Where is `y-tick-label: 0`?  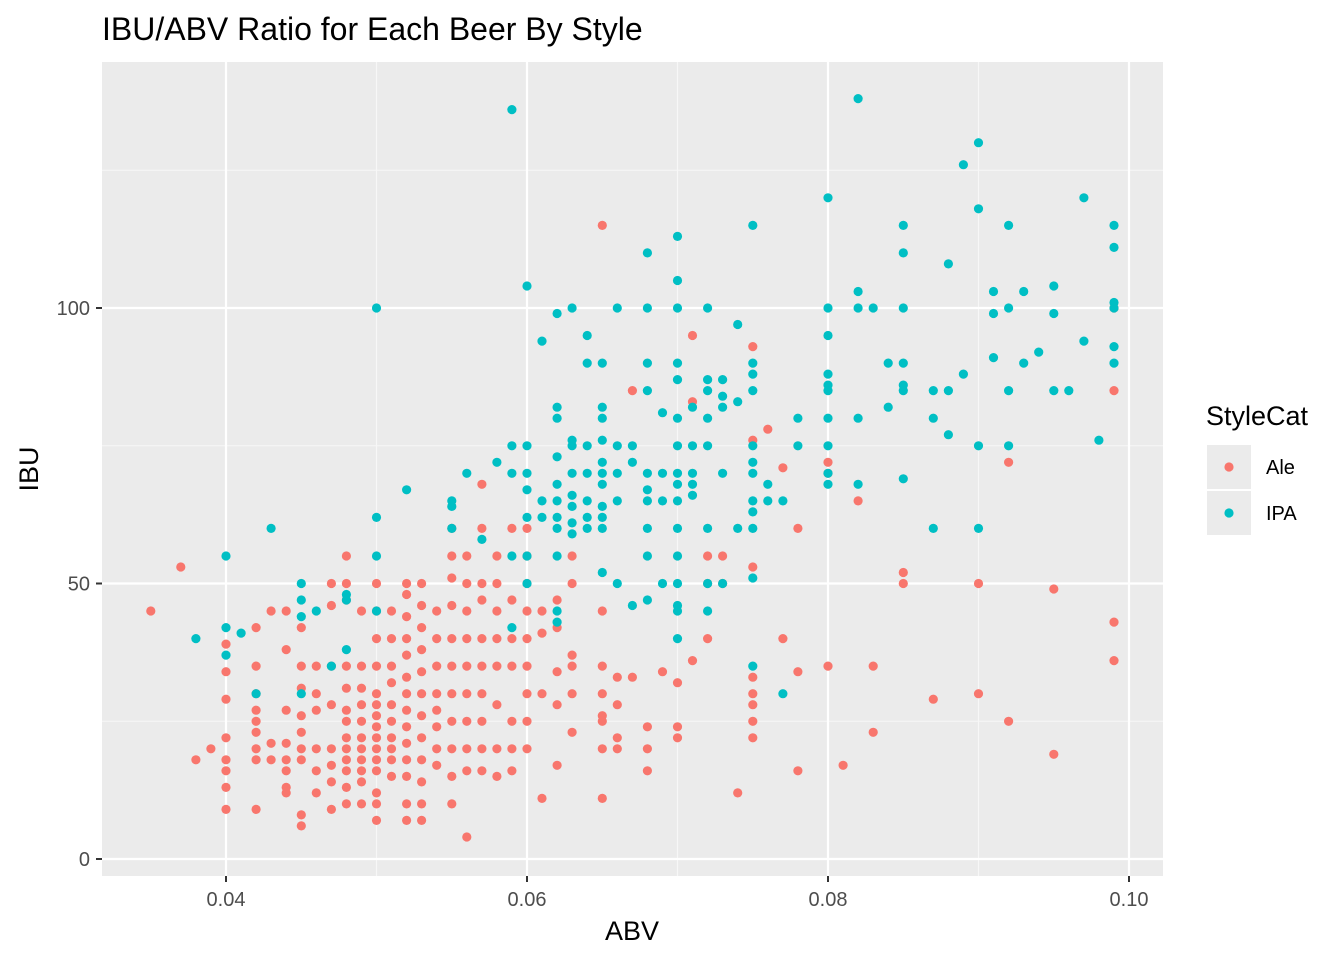
y-tick-label: 0 is located at coordinates (84, 860).